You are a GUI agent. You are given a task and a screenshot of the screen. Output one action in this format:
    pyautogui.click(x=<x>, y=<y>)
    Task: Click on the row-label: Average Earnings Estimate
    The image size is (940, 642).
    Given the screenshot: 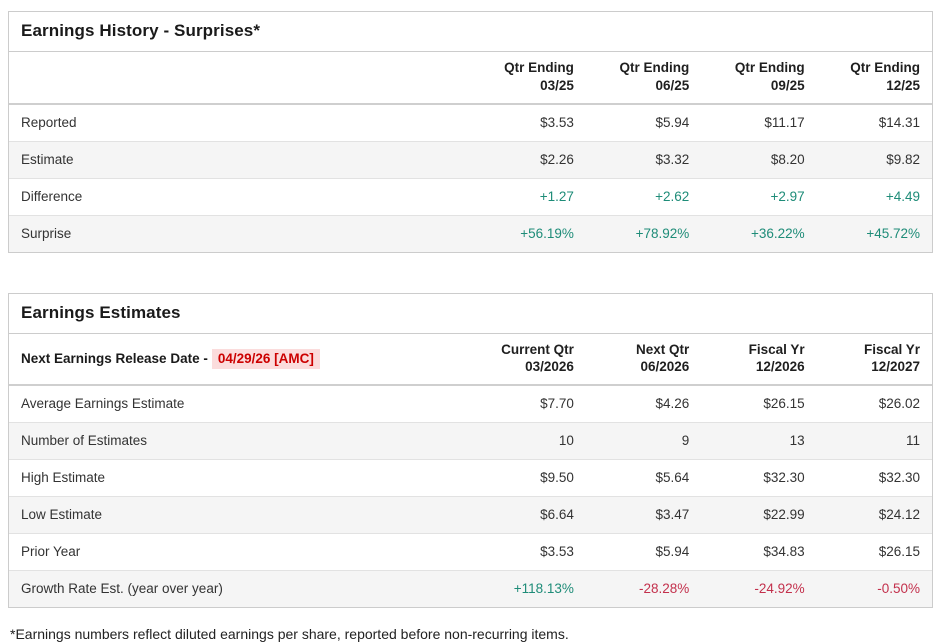 What is the action you would take?
    pyautogui.click(x=103, y=404)
    